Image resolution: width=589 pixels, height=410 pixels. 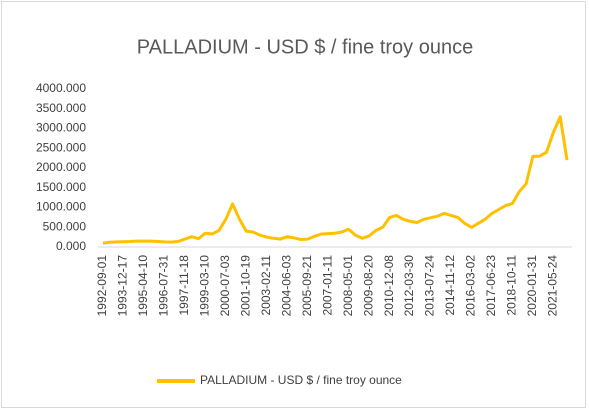 I want to click on y-tick-label: 3500.000, so click(x=61, y=108).